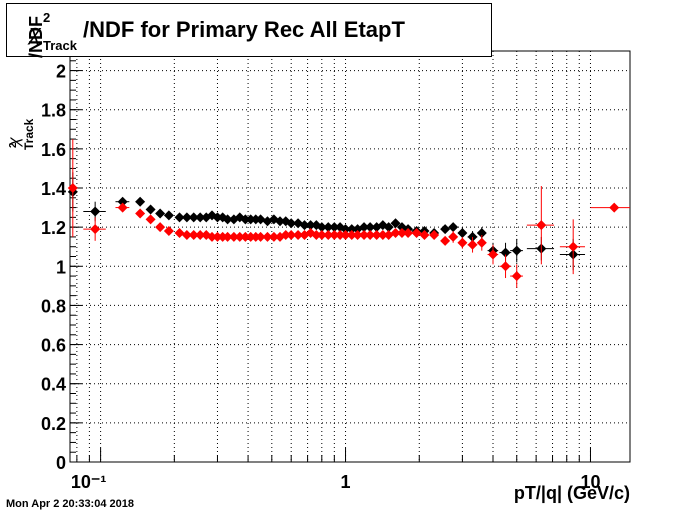  What do you see at coordinates (35, 32) in the screenshot?
I see `title-chi-symbol: χ` at bounding box center [35, 32].